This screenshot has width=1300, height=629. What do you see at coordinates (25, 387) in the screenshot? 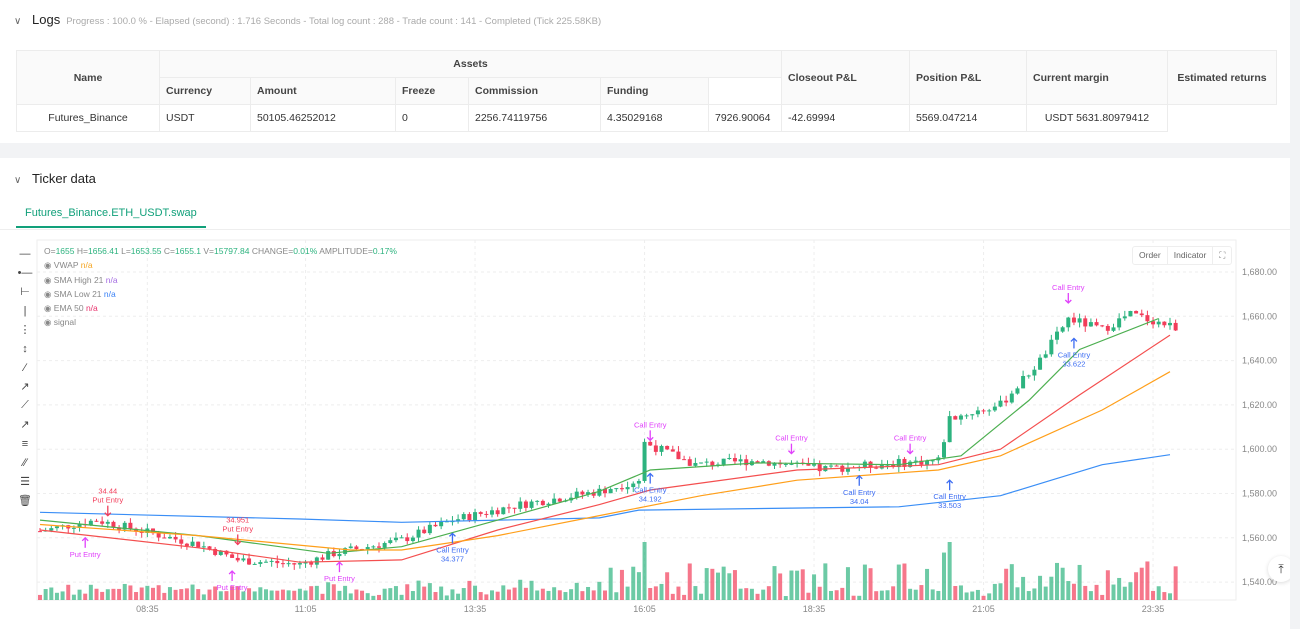
I see `ray-line-icon: ↗` at bounding box center [25, 387].